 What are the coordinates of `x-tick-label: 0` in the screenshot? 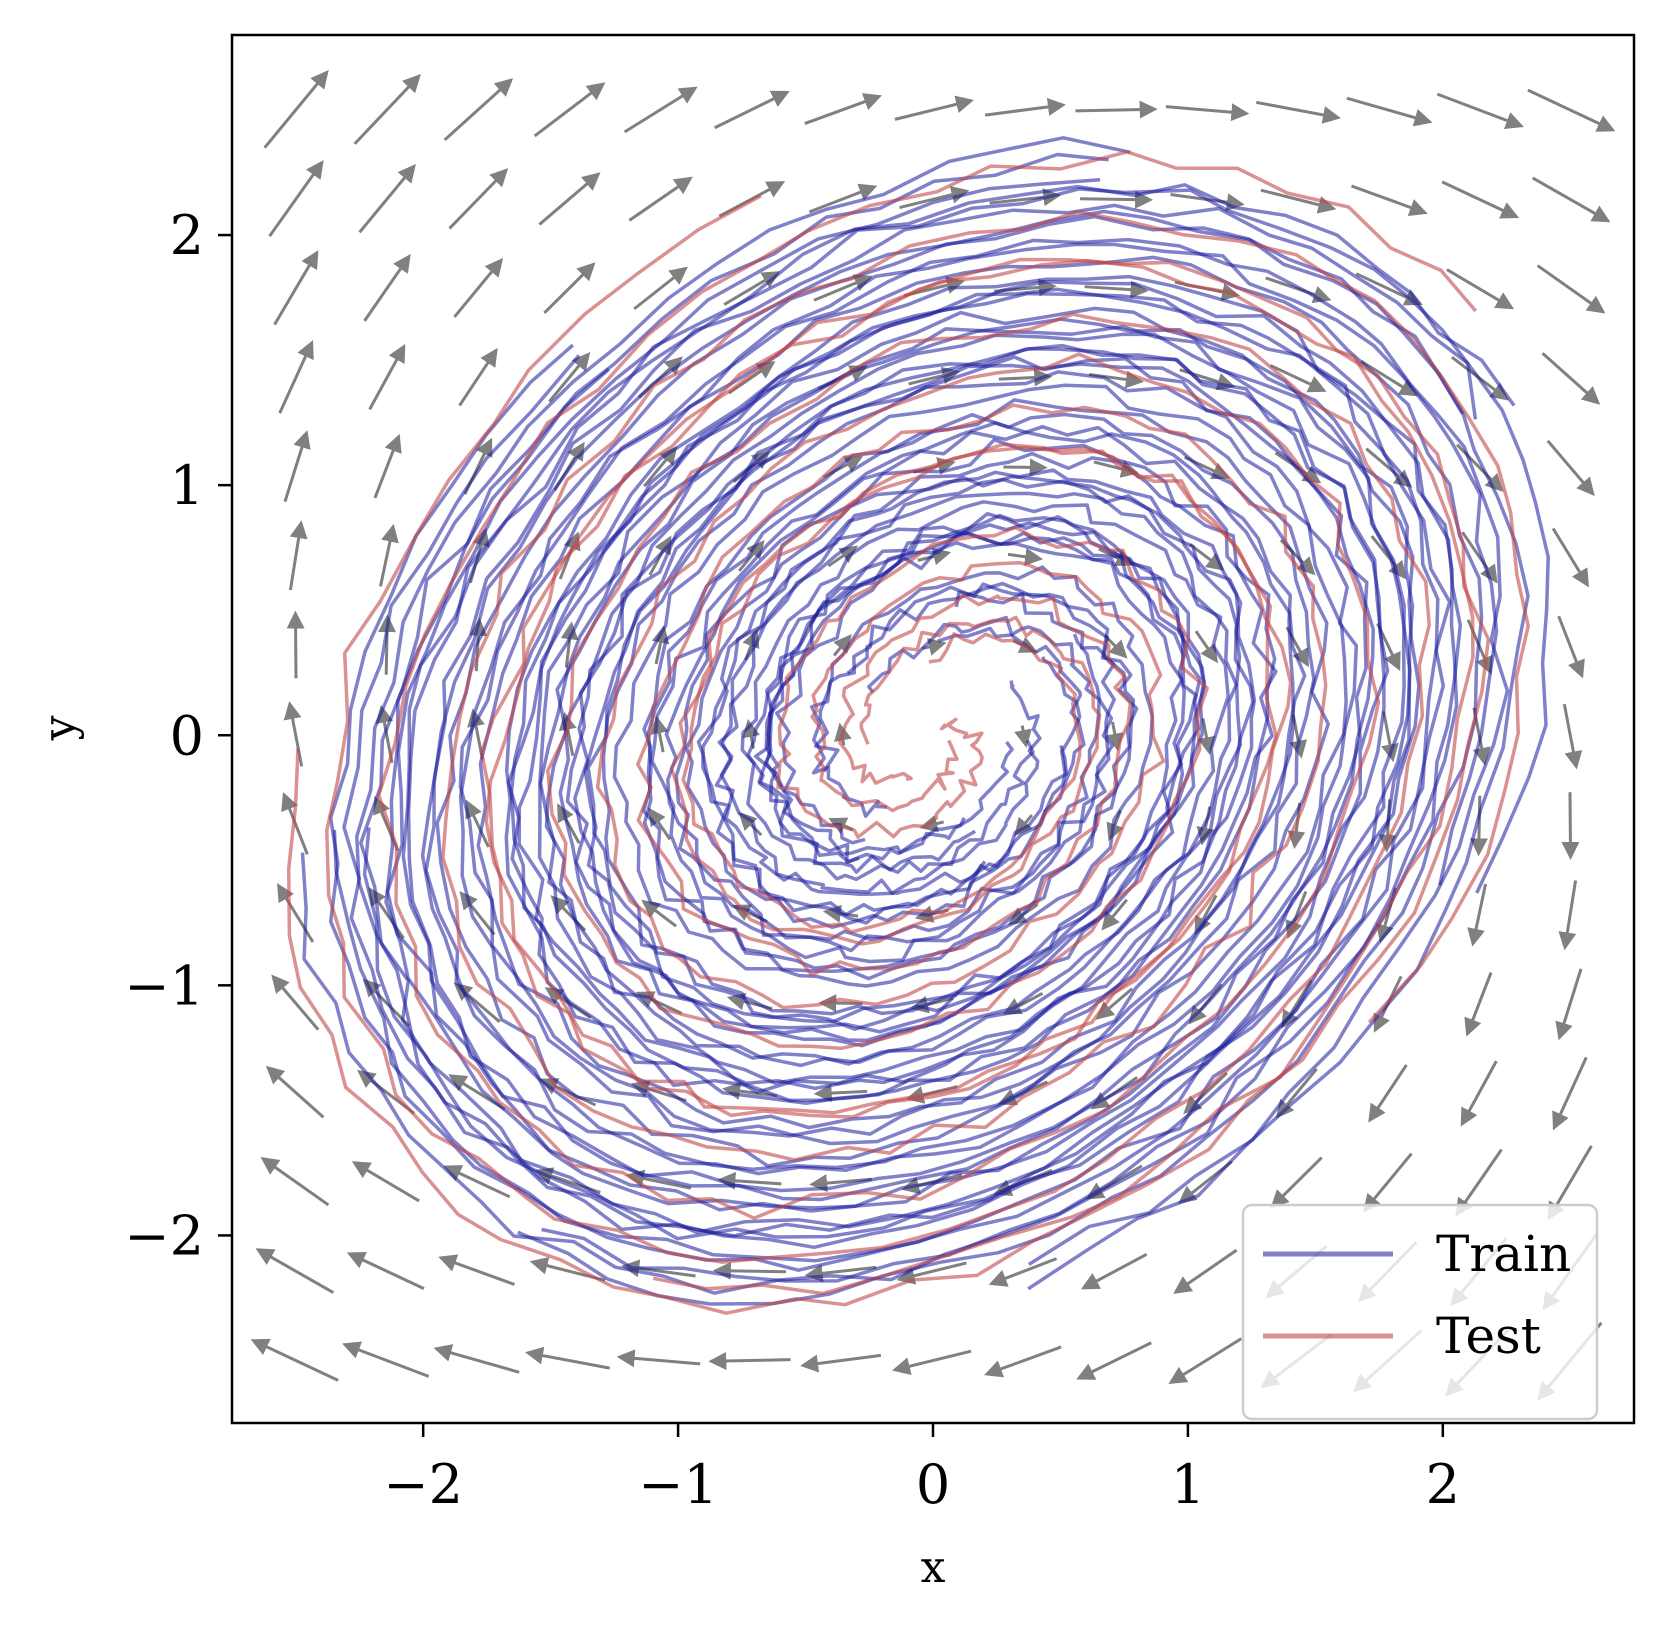 It's located at (933, 1484).